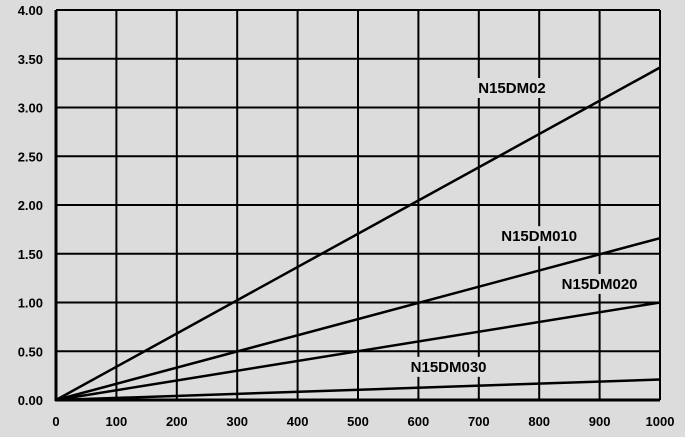 This screenshot has width=685, height=437. I want to click on x-tick-label: 700, so click(479, 421).